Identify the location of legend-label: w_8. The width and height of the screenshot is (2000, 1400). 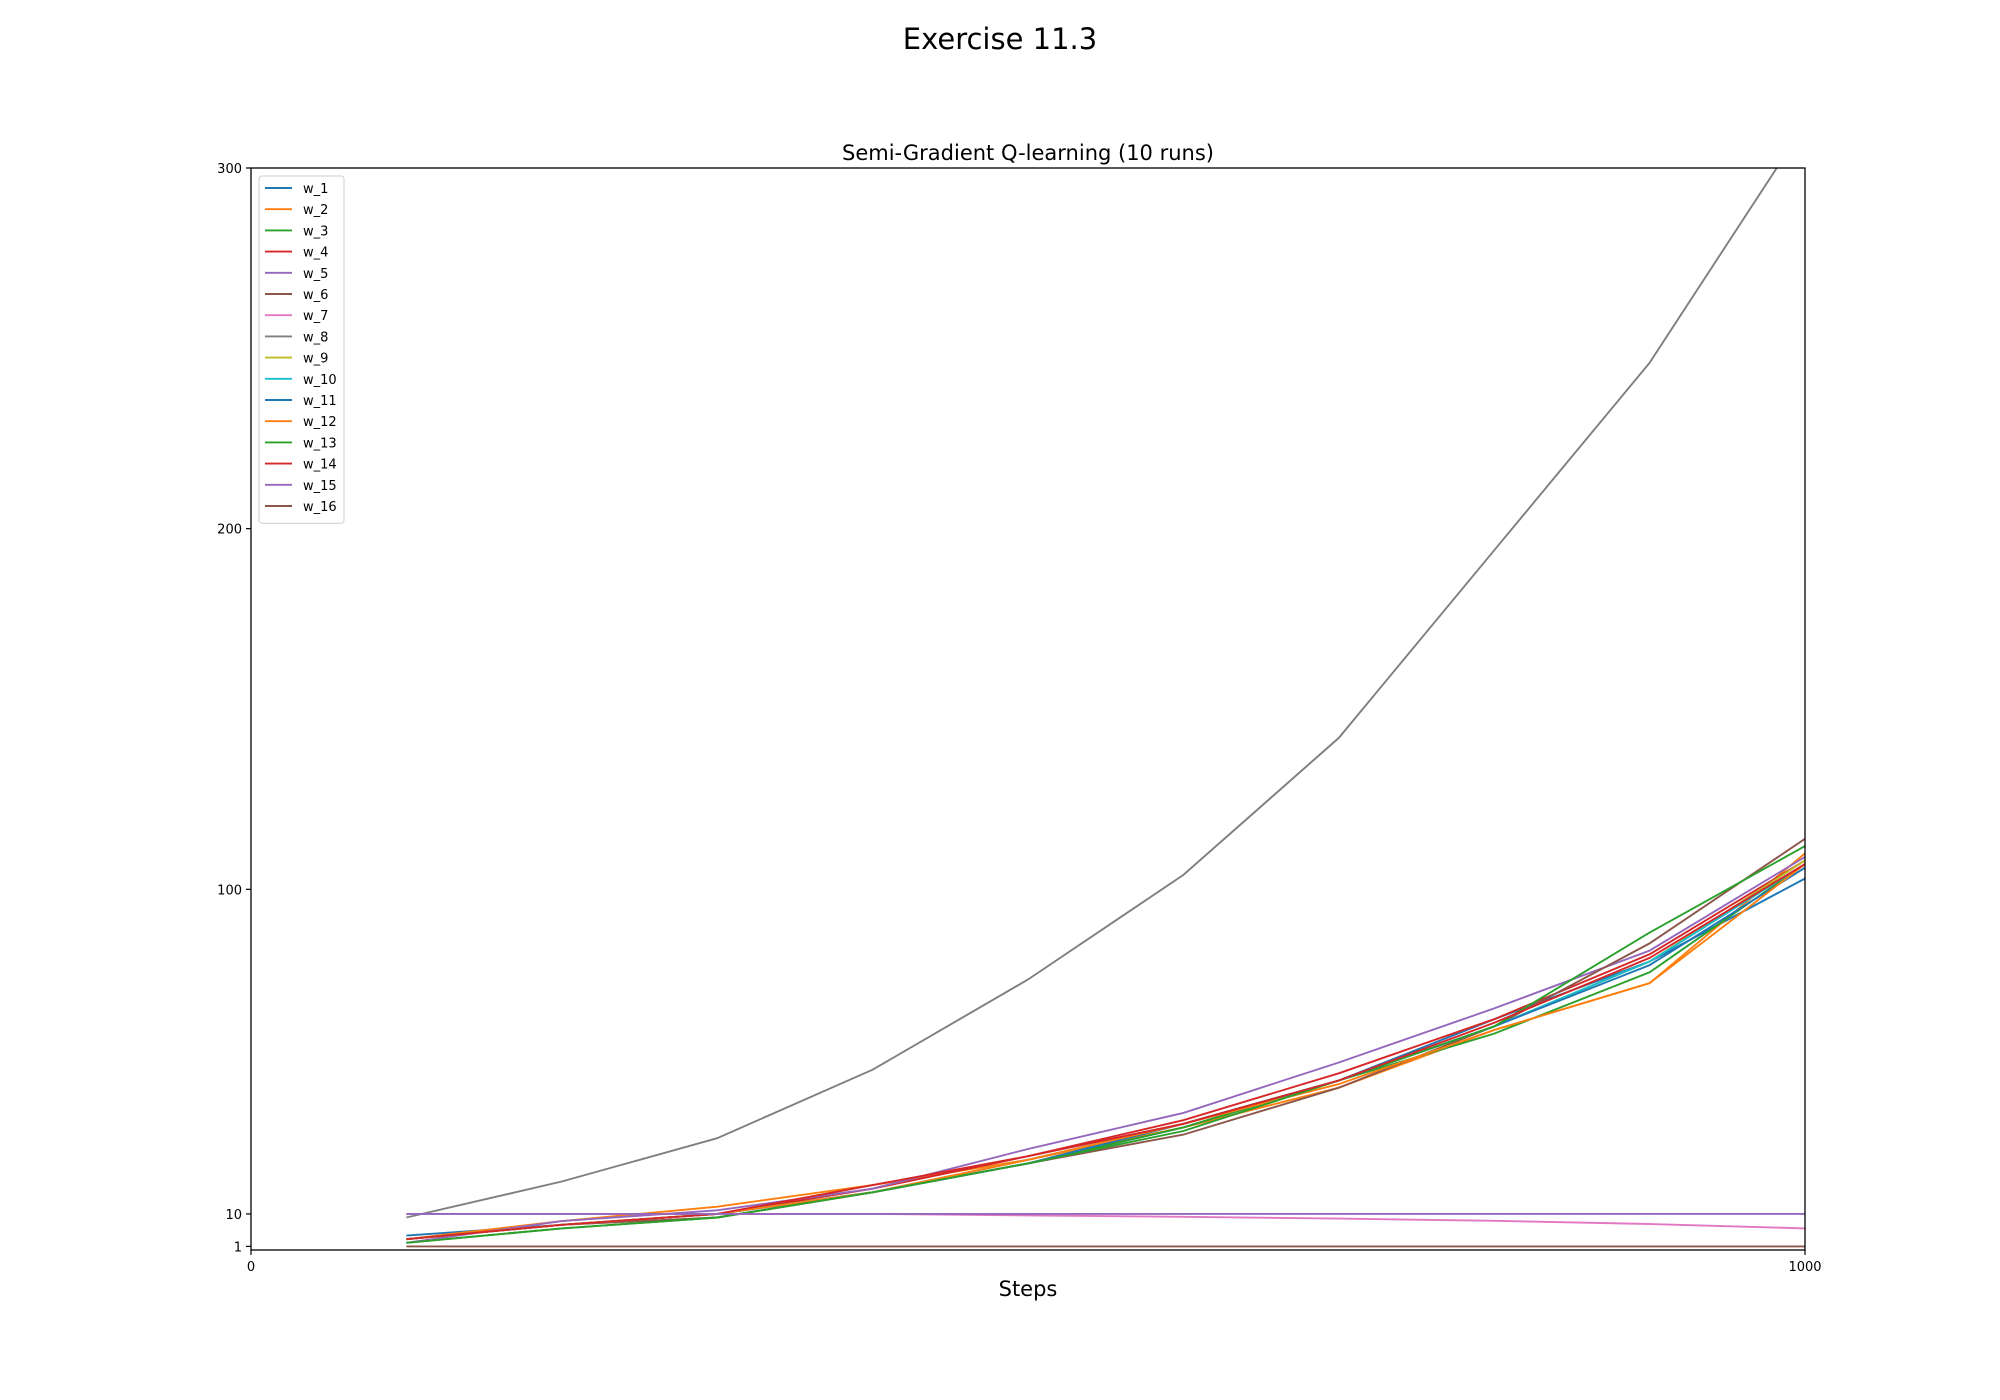
(315, 337).